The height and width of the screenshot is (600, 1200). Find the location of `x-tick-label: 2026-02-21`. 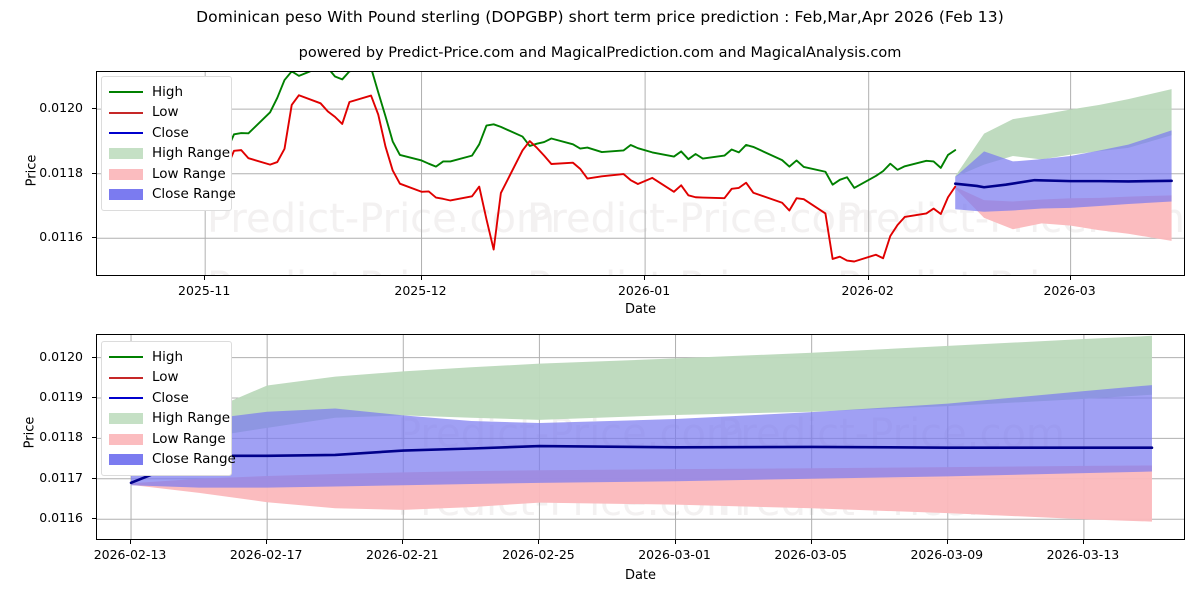

x-tick-label: 2026-02-21 is located at coordinates (402, 554).